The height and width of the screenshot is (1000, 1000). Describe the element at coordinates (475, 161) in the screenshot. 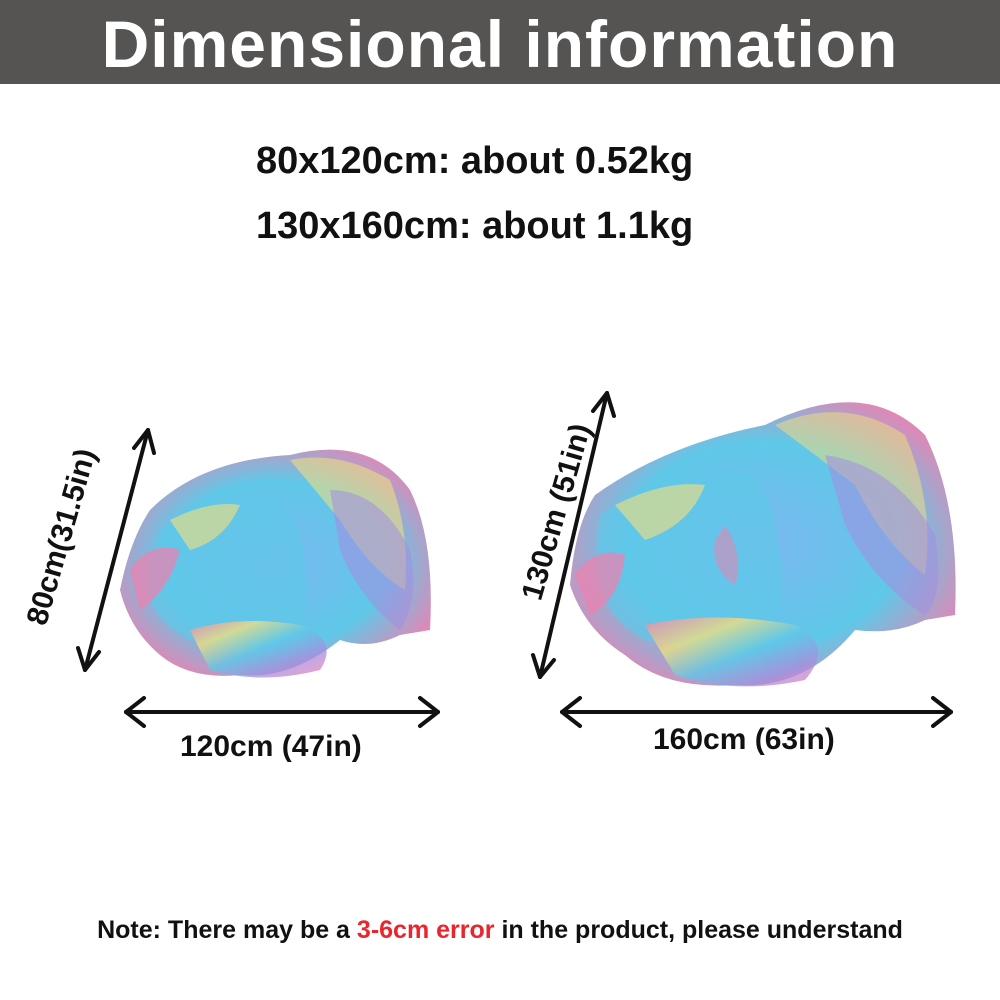

I see `spec-weight-small: 80x120cm: about 0.52kg` at that location.